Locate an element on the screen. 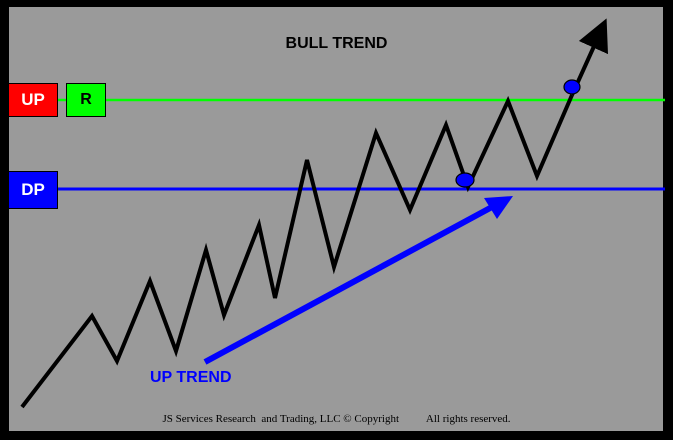 The height and width of the screenshot is (440, 673). dp-level-tag: DP is located at coordinates (33, 190).